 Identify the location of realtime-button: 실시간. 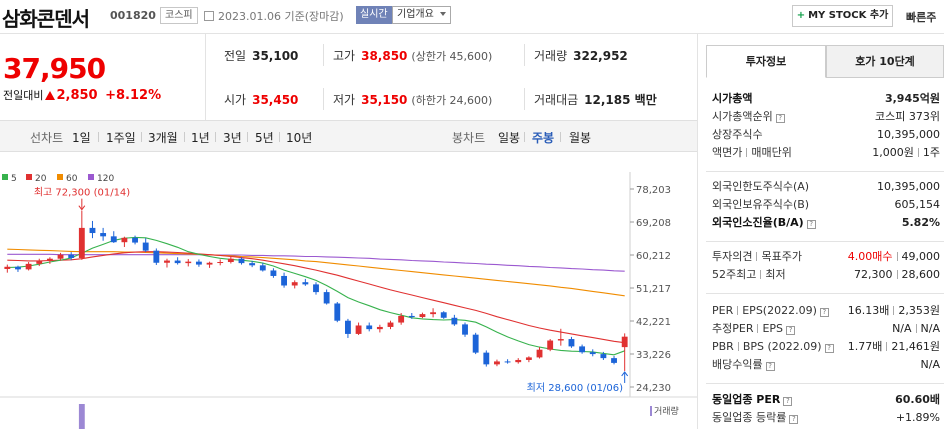
(374, 15).